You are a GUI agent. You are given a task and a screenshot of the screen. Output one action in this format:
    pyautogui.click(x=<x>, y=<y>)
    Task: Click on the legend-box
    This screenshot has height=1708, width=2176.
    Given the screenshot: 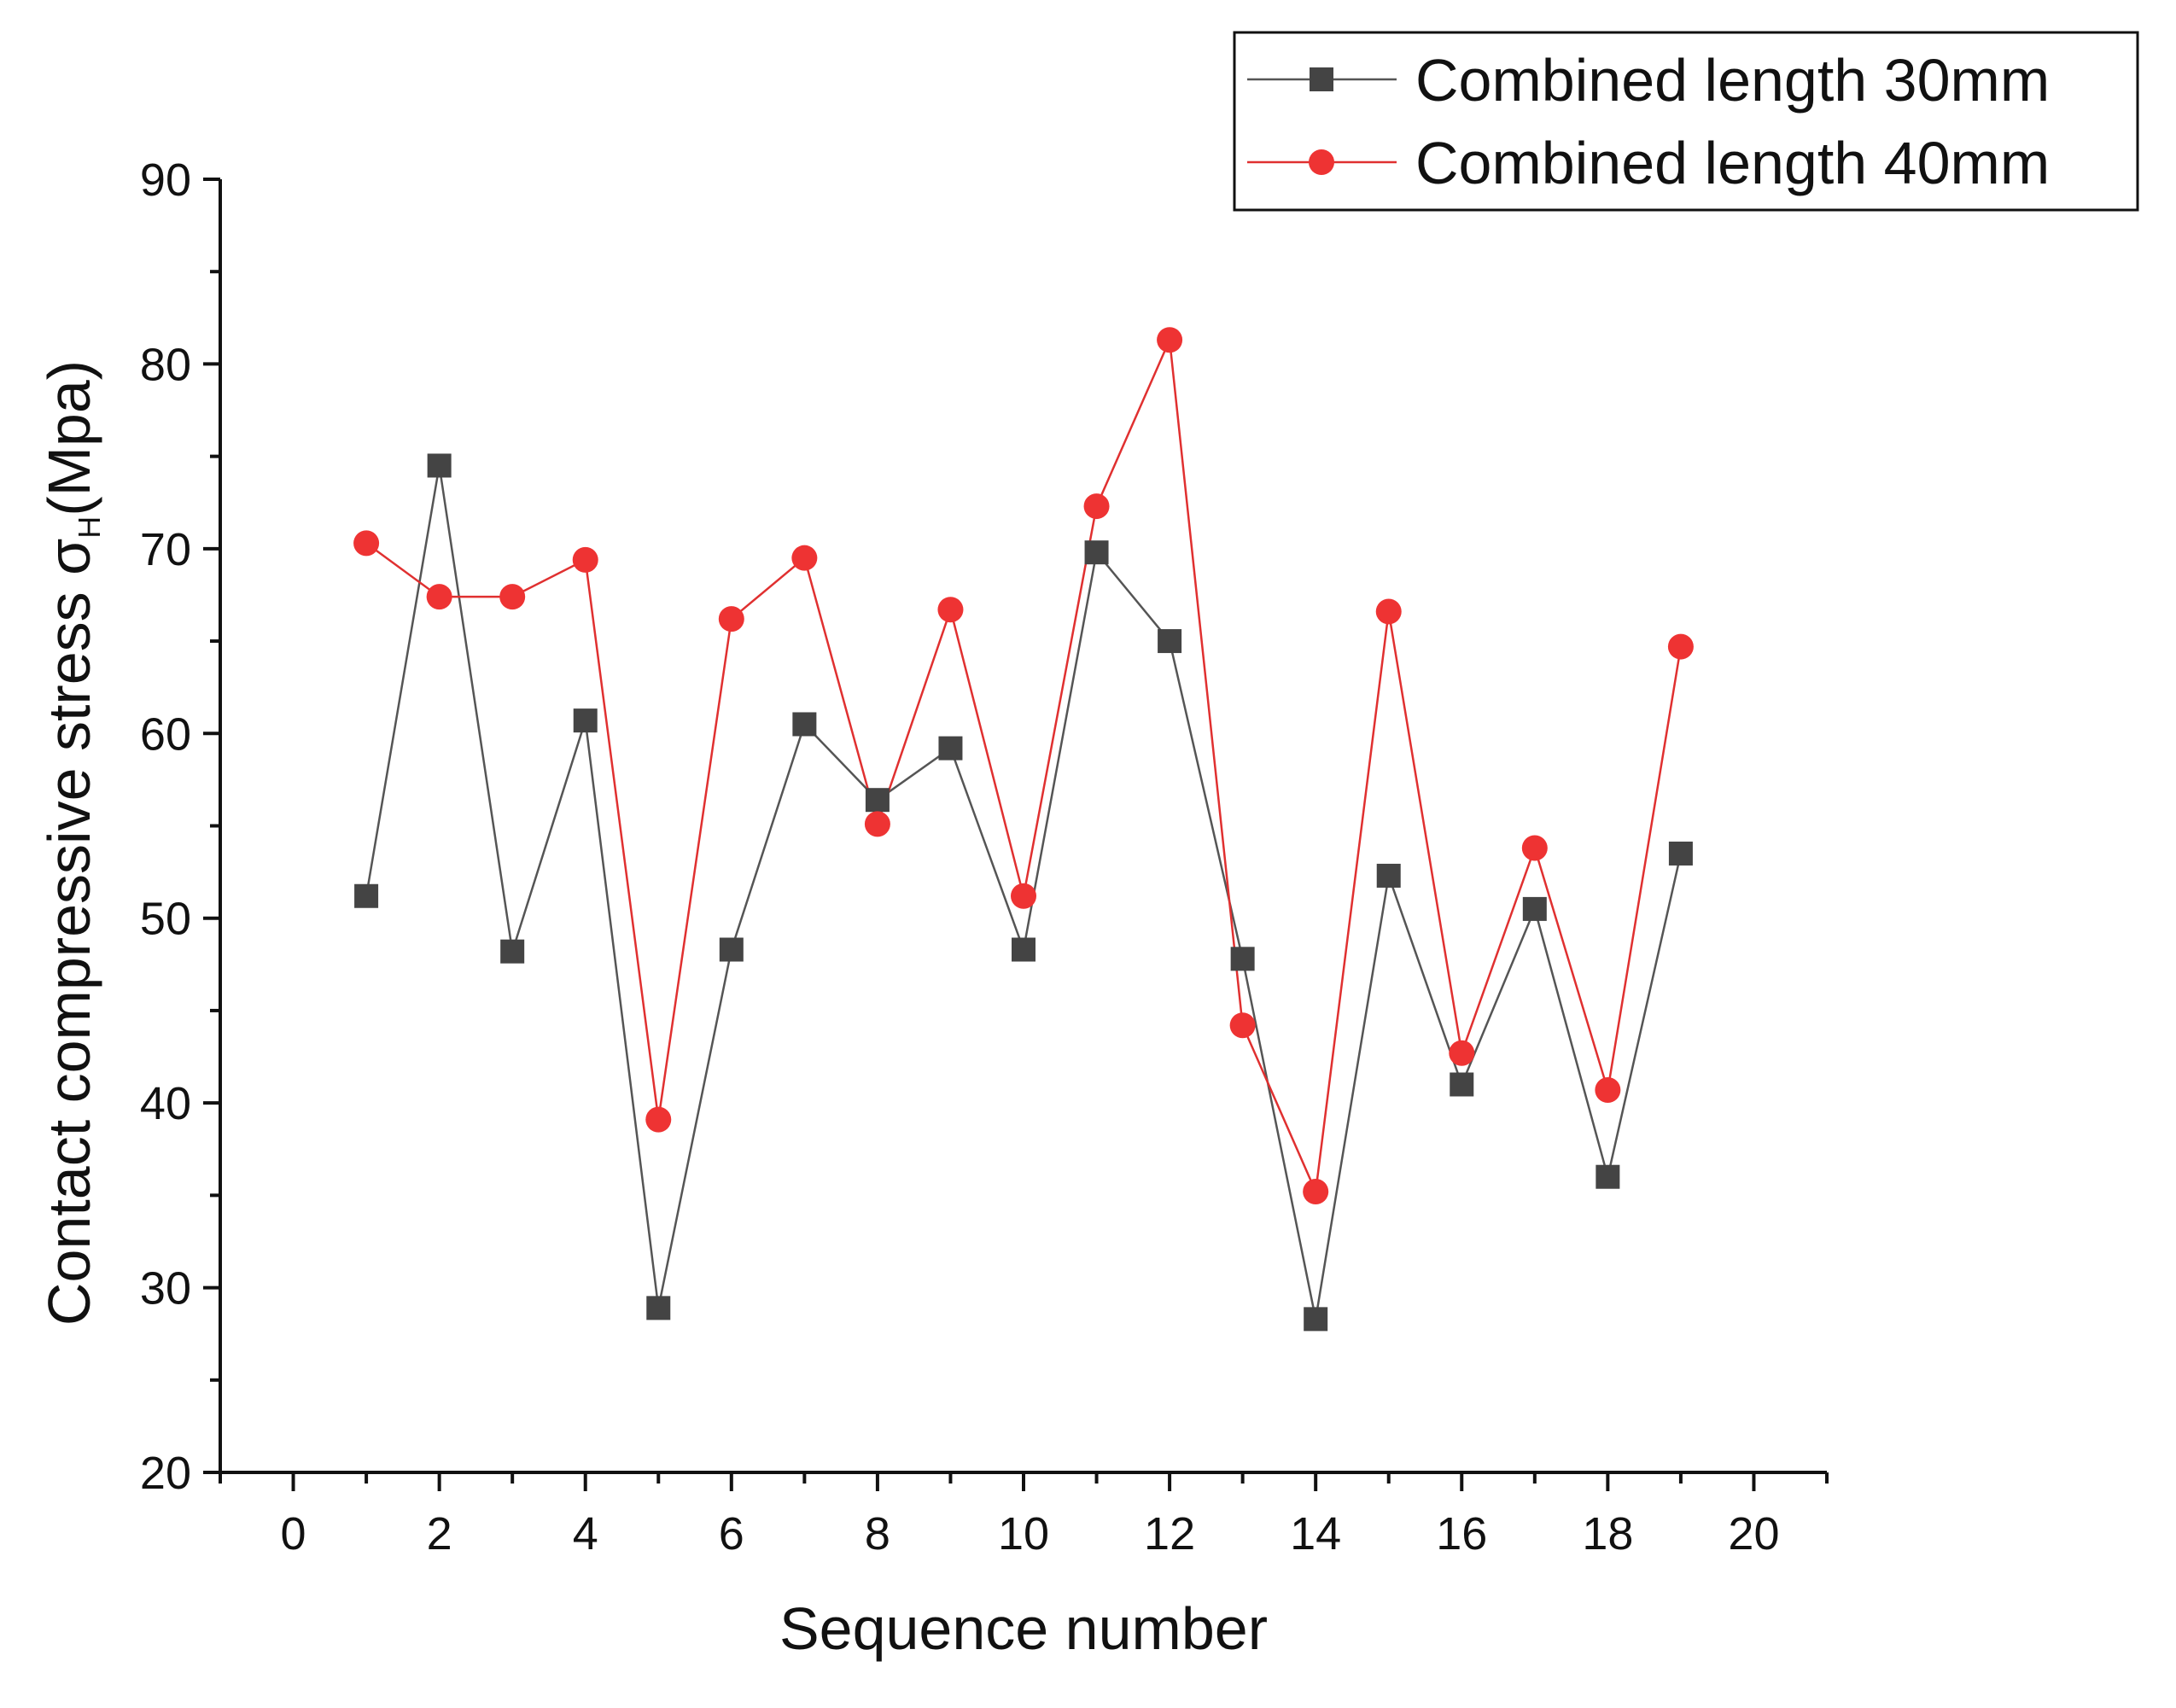 What is the action you would take?
    pyautogui.click(x=1686, y=122)
    